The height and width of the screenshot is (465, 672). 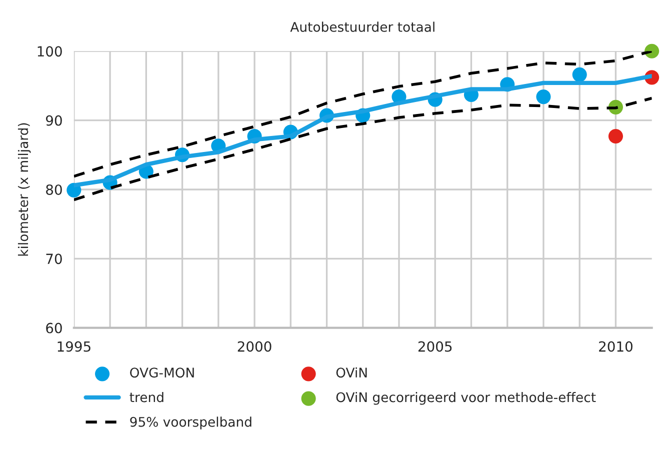 I want to click on legend-label: 95% voorspelband, so click(x=191, y=423).